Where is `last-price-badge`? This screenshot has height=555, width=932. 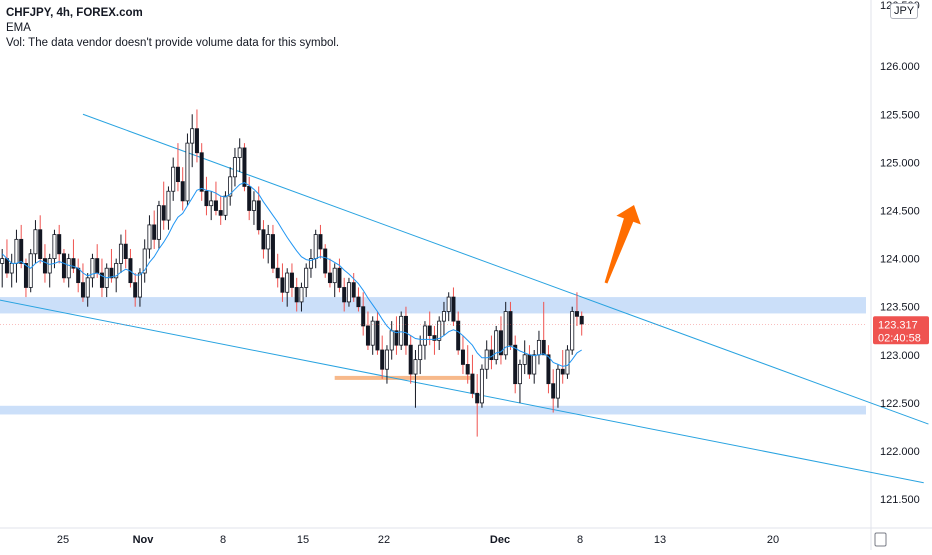
last-price-badge is located at coordinates (901, 330).